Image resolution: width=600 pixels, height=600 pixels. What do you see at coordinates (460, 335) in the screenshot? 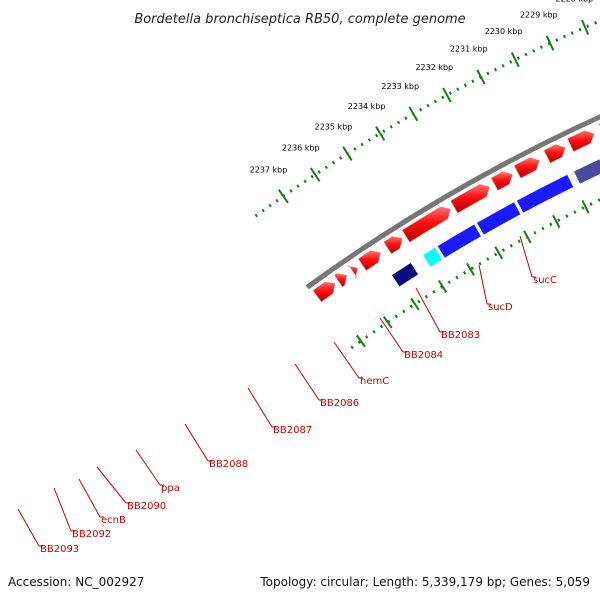
I see `gene-label: BB2083` at bounding box center [460, 335].